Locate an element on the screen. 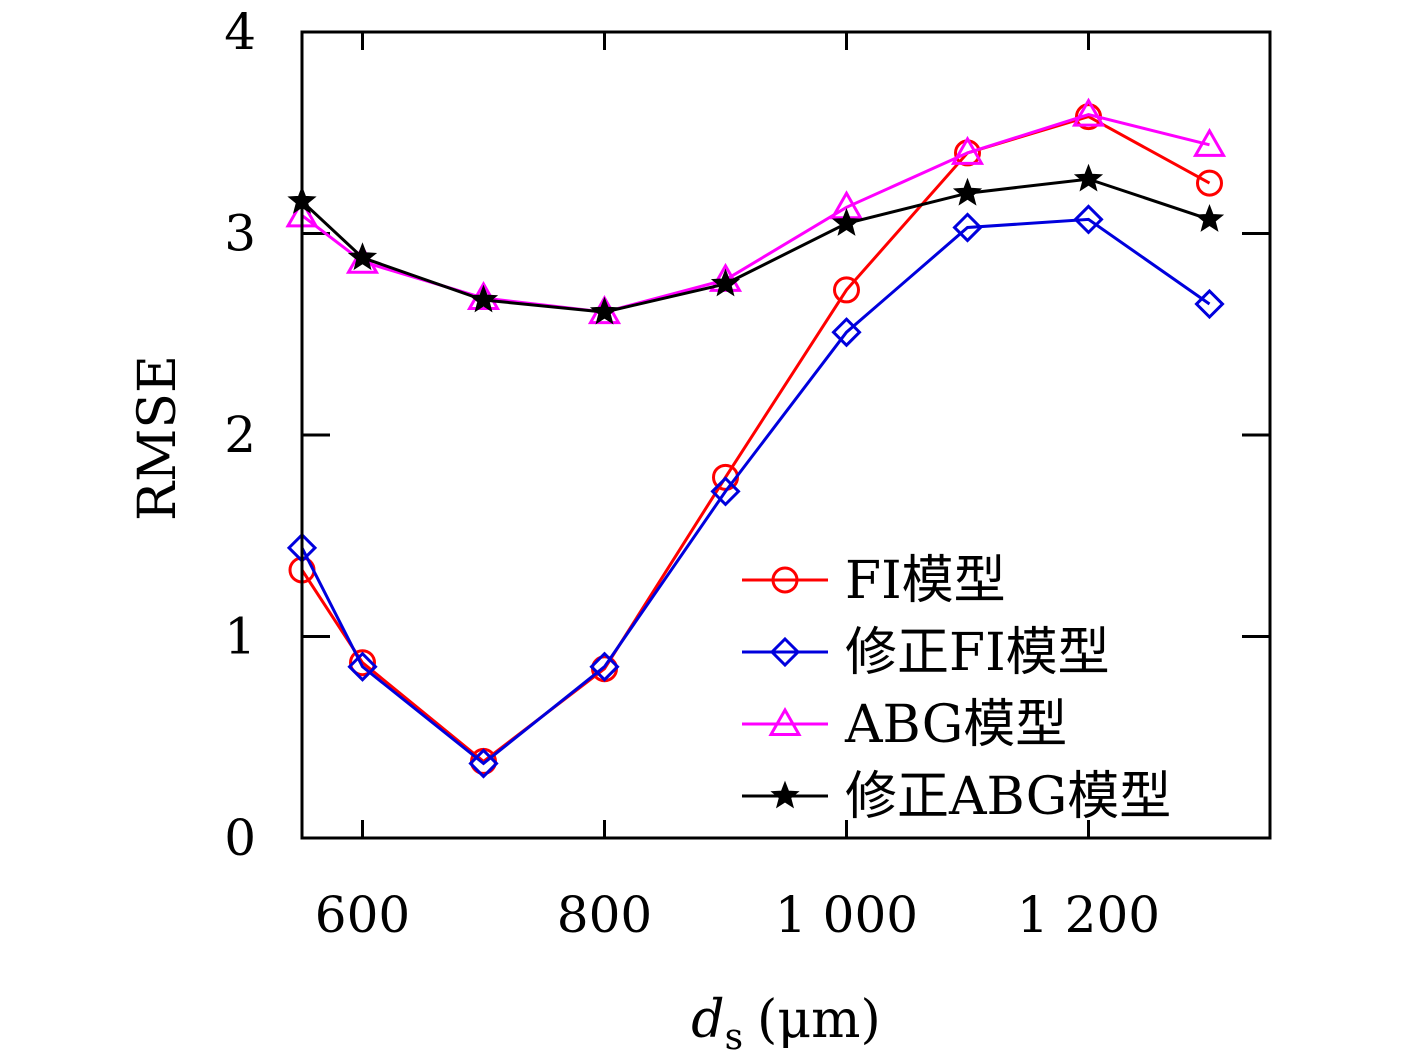 This screenshot has height=1061, width=1417. y-axis-title: RMSE is located at coordinates (158, 438).